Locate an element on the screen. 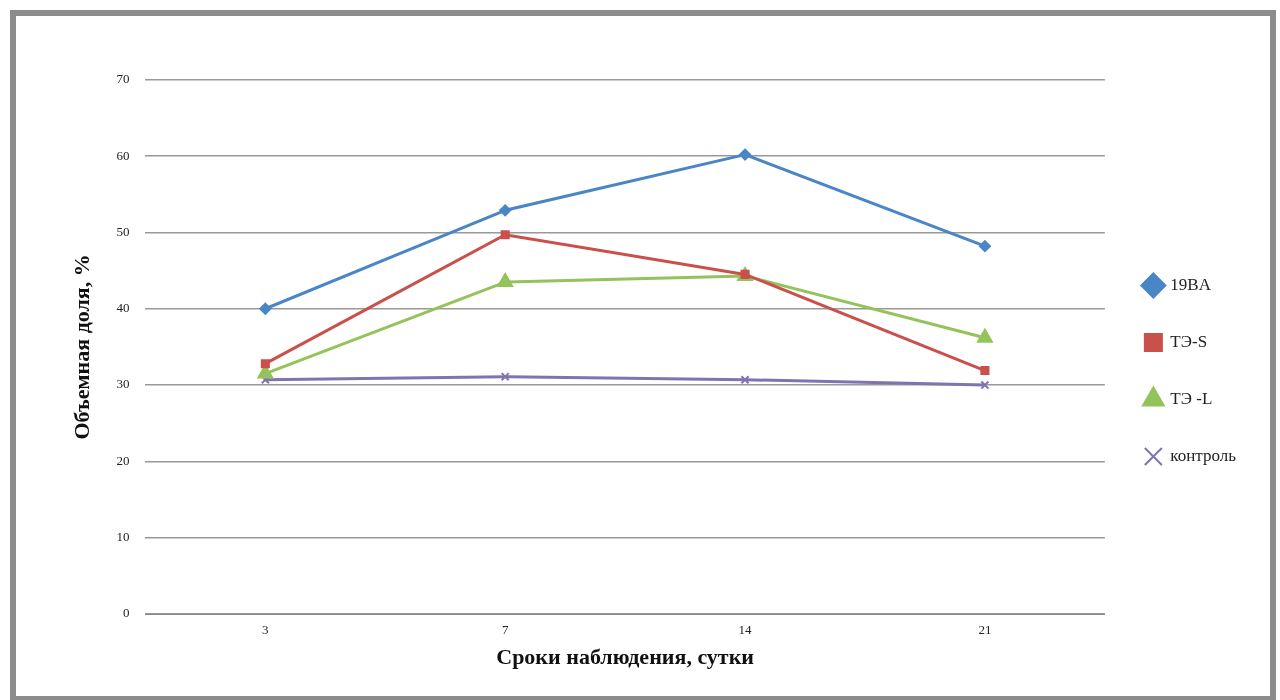  legend-label: ТЭ -L is located at coordinates (1191, 398).